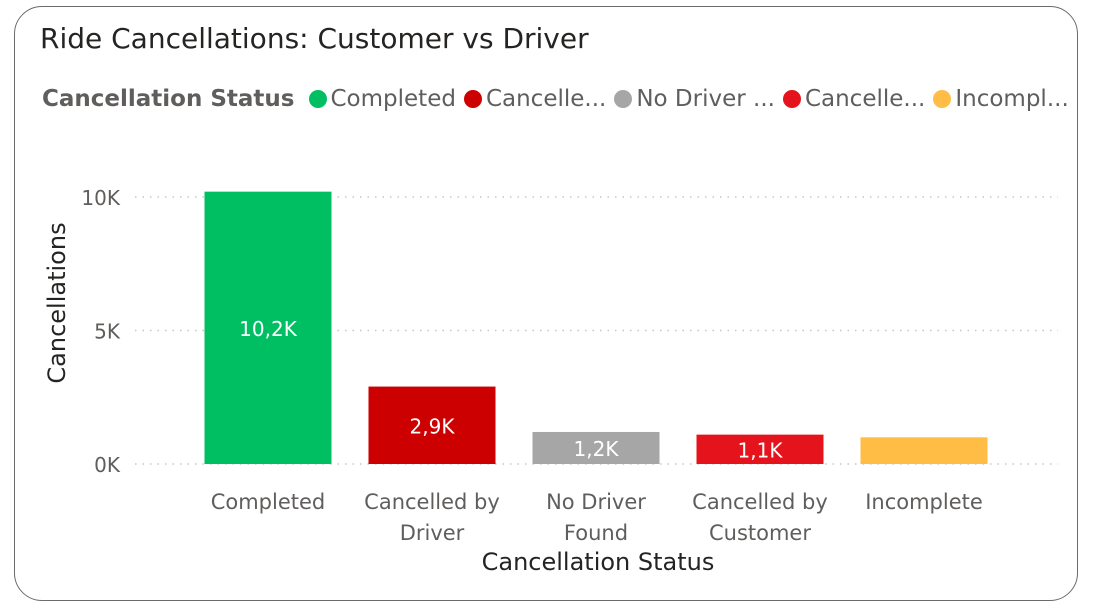 The height and width of the screenshot is (610, 1095). I want to click on x-tick-label: Found, so click(596, 533).